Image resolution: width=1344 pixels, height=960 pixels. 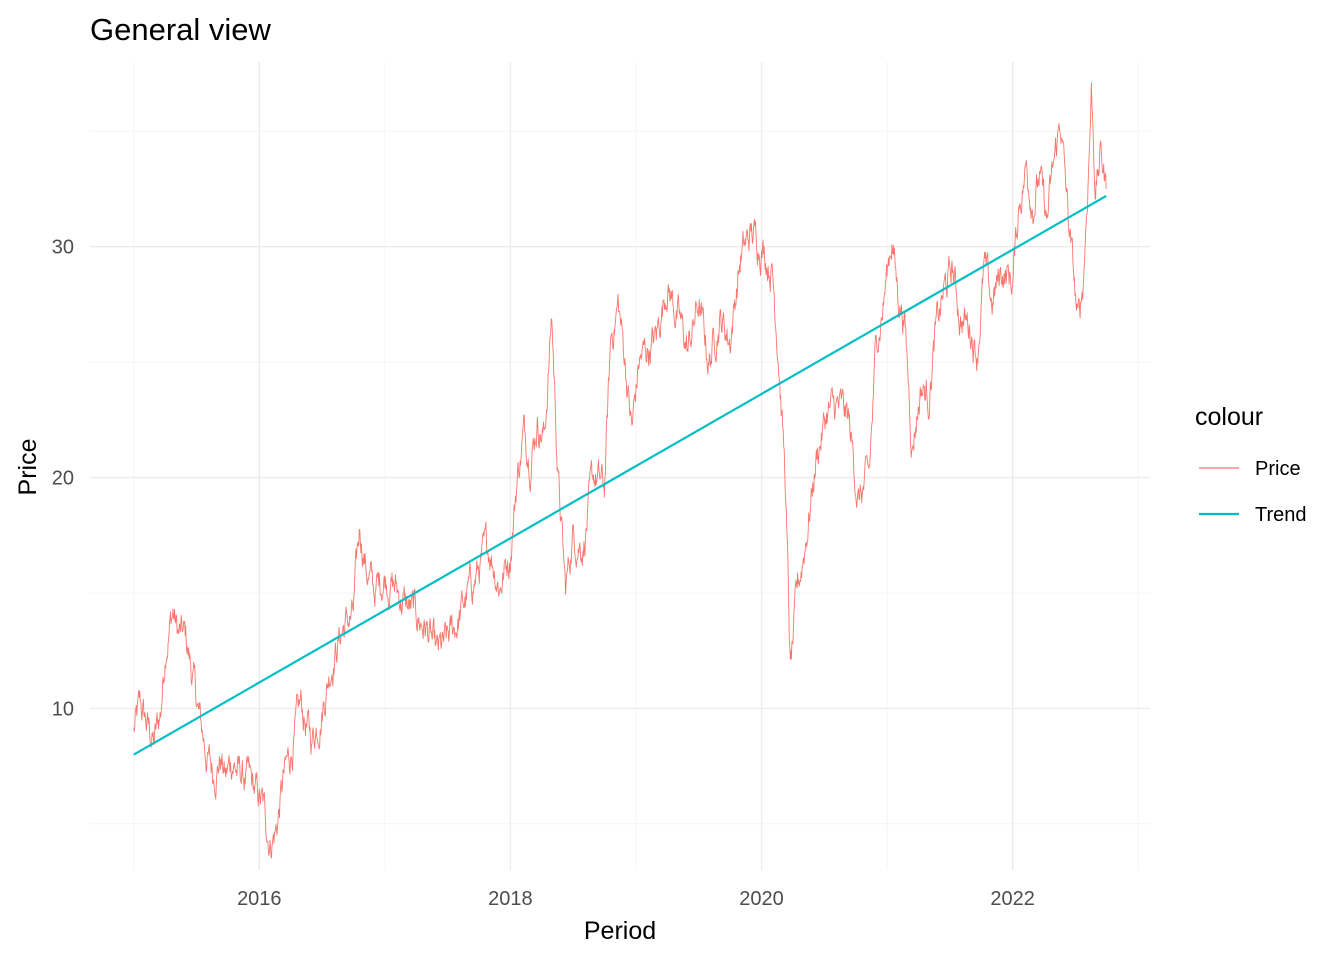 What do you see at coordinates (1251, 464) in the screenshot?
I see `legend: colour Price Trend` at bounding box center [1251, 464].